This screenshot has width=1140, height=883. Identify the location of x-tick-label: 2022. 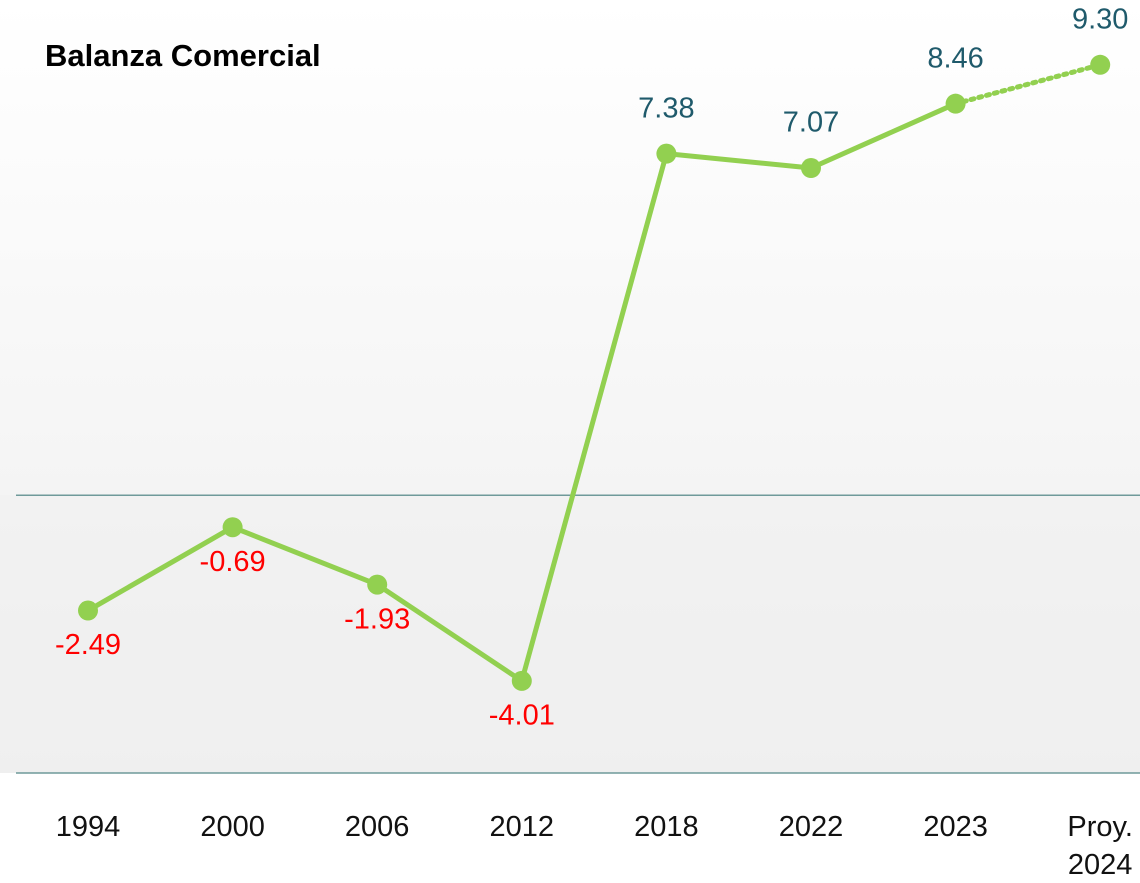
(811, 827).